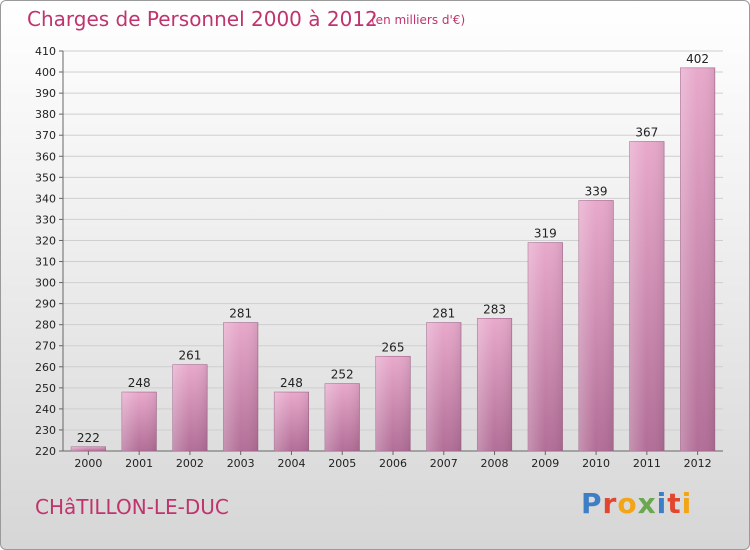  I want to click on y-tick-label: 240, so click(45, 409).